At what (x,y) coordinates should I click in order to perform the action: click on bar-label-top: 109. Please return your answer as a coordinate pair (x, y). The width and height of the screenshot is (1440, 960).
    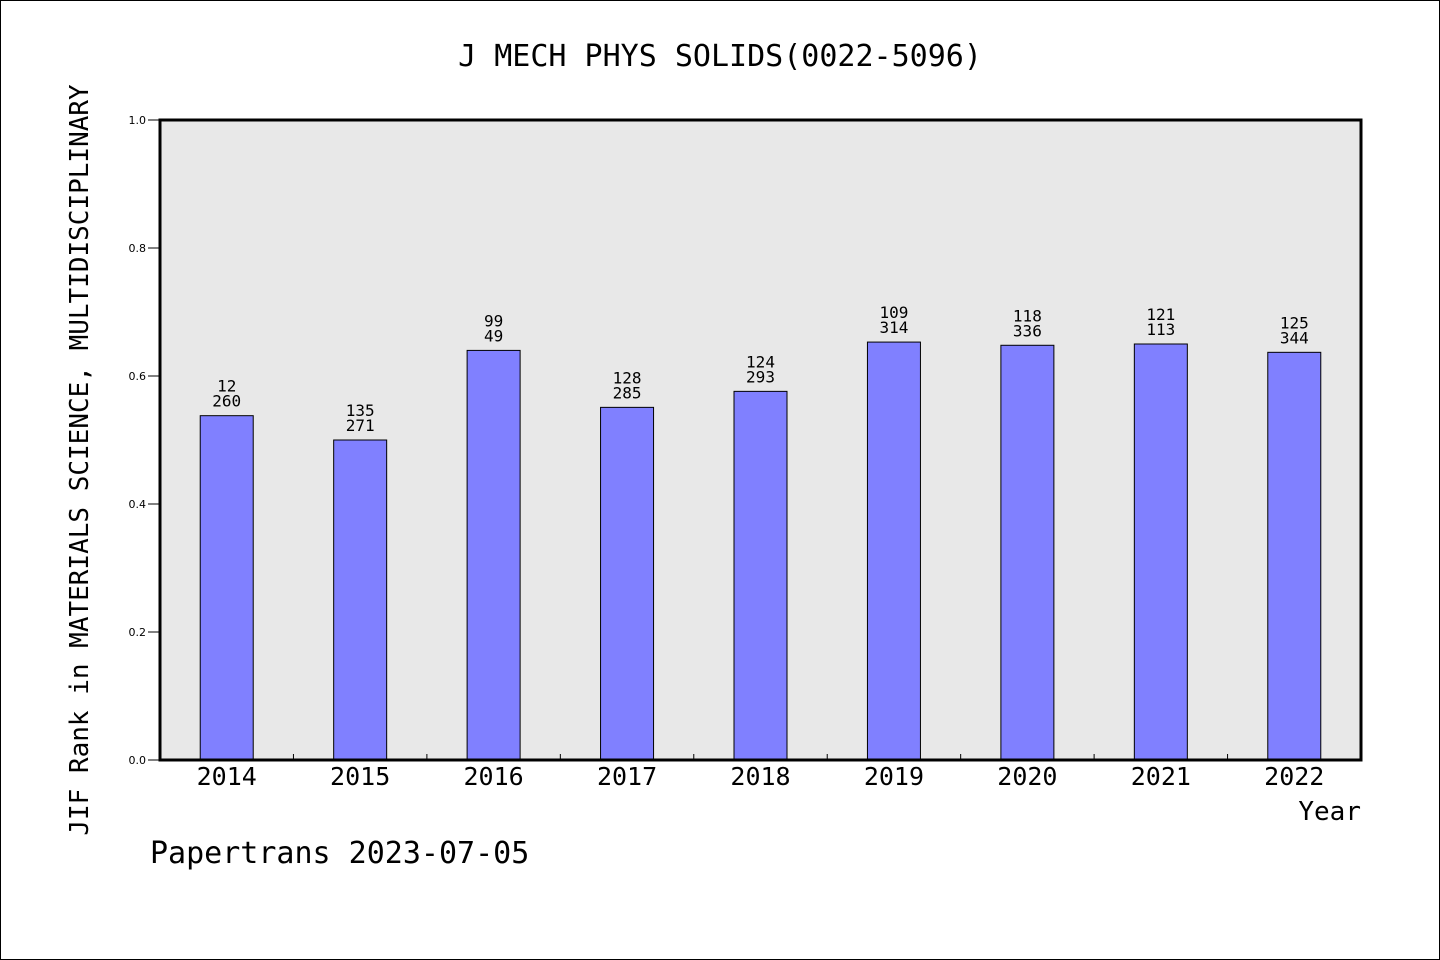
    Looking at the image, I should click on (893, 312).